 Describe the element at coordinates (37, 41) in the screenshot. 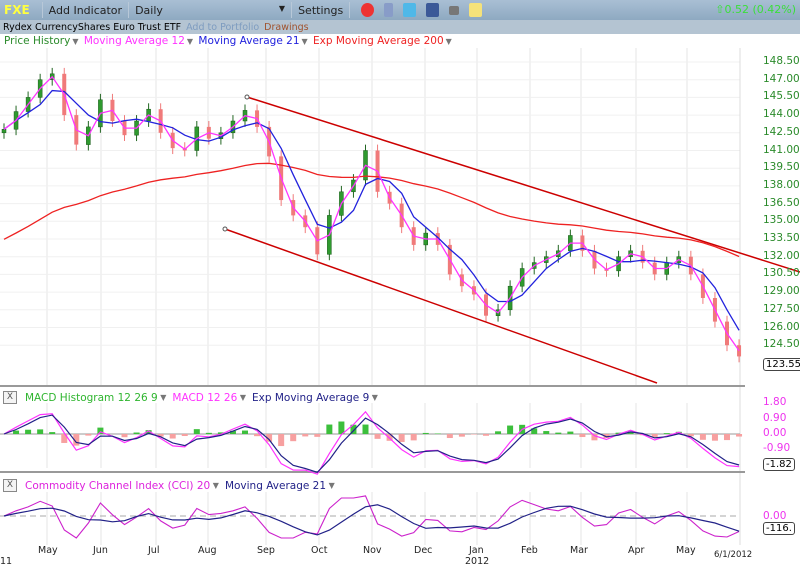

I see `legend-price-history: Price History` at that location.